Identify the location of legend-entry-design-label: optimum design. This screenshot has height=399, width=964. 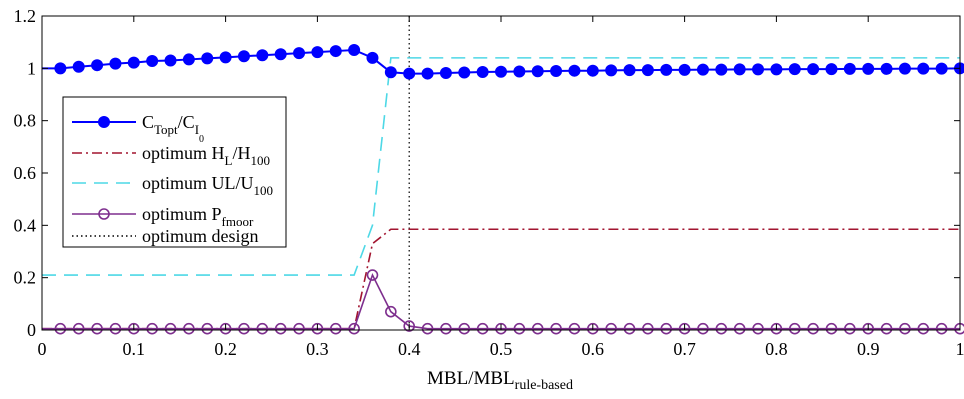
(200, 236).